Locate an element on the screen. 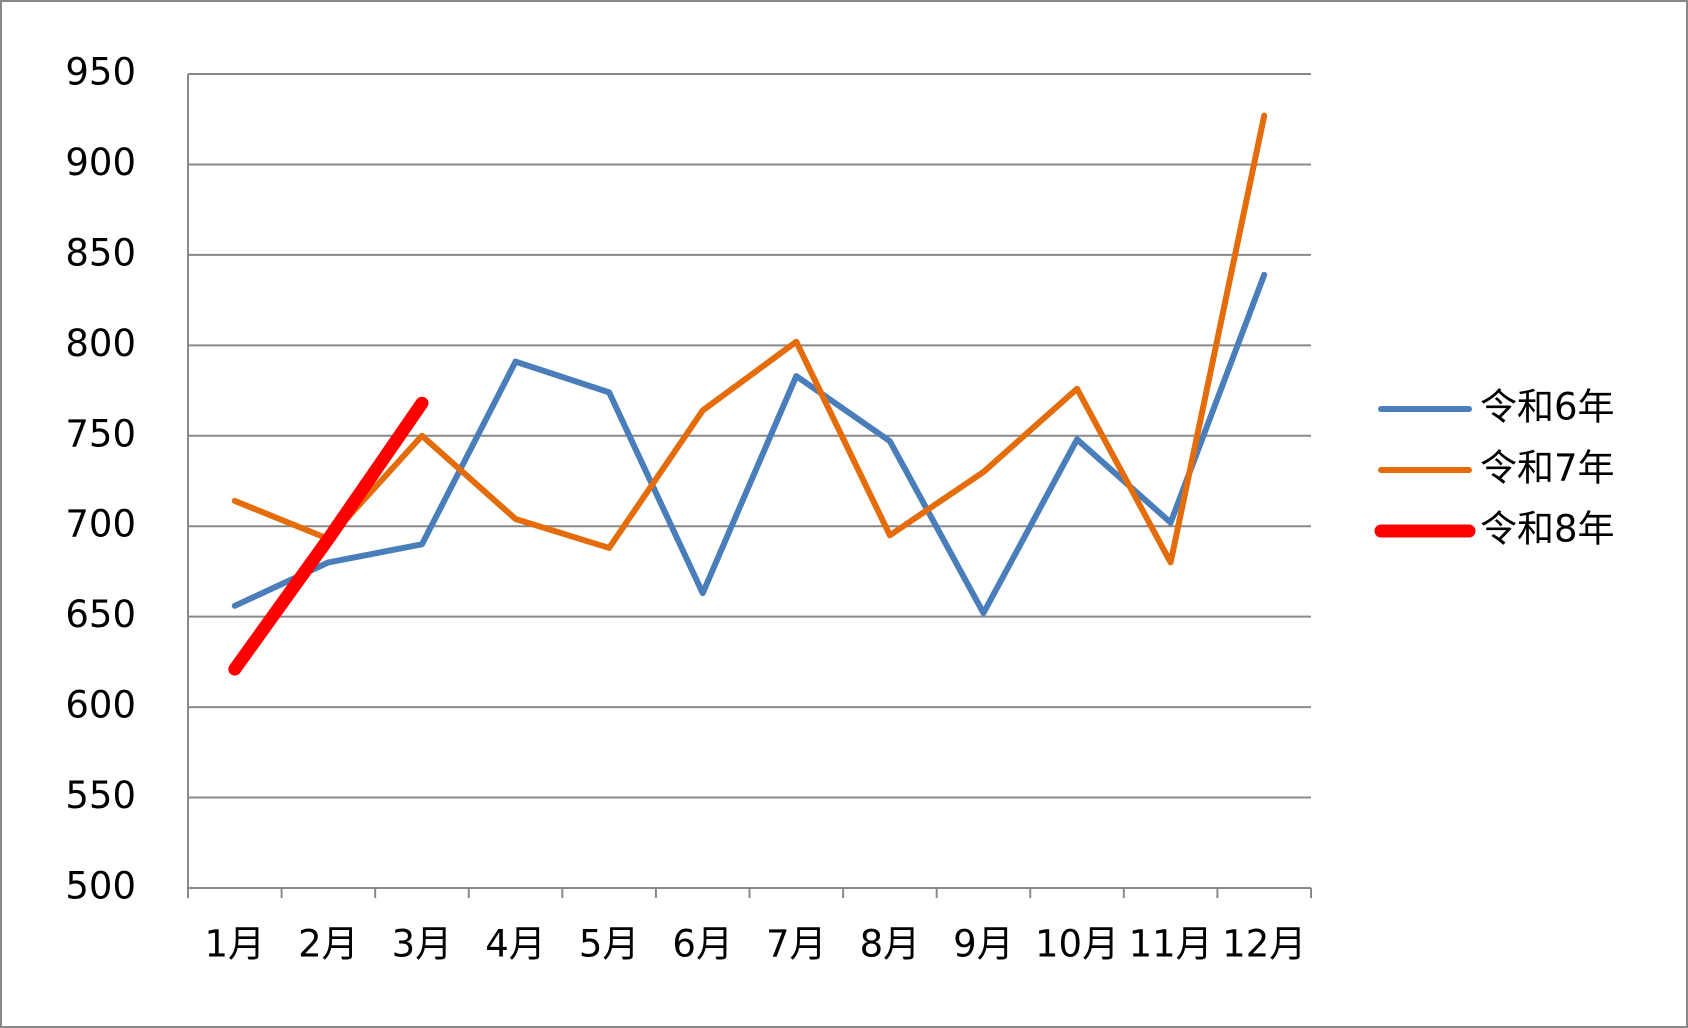 Image resolution: width=1688 pixels, height=1028 pixels. series-line is located at coordinates (328, 536).